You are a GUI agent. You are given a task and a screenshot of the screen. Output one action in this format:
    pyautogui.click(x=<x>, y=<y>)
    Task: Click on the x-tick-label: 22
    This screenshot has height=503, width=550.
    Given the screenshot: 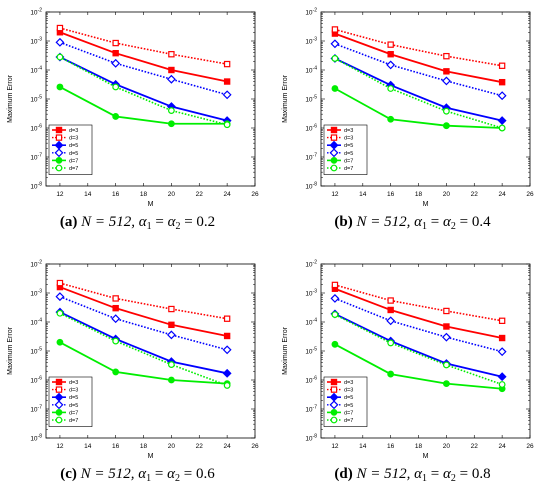 What is the action you would take?
    pyautogui.click(x=200, y=194)
    